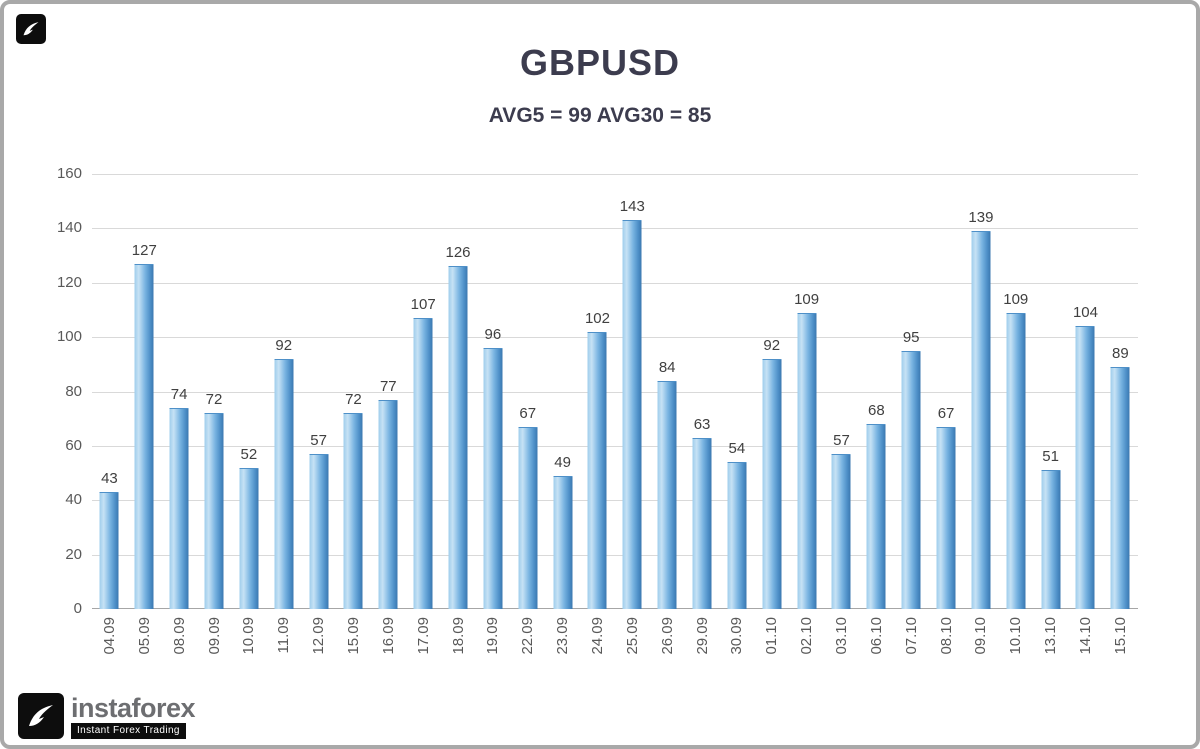 Image resolution: width=1200 pixels, height=749 pixels. I want to click on bar-slot: 143, so click(632, 391).